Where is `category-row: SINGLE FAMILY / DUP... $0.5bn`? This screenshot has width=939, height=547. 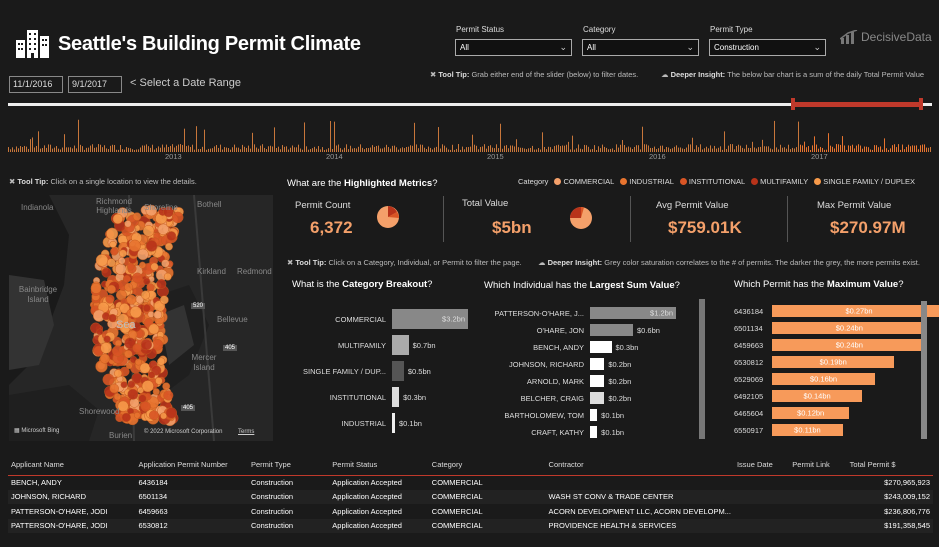 category-row: SINGLE FAMILY / DUP... $0.5bn is located at coordinates (361, 371).